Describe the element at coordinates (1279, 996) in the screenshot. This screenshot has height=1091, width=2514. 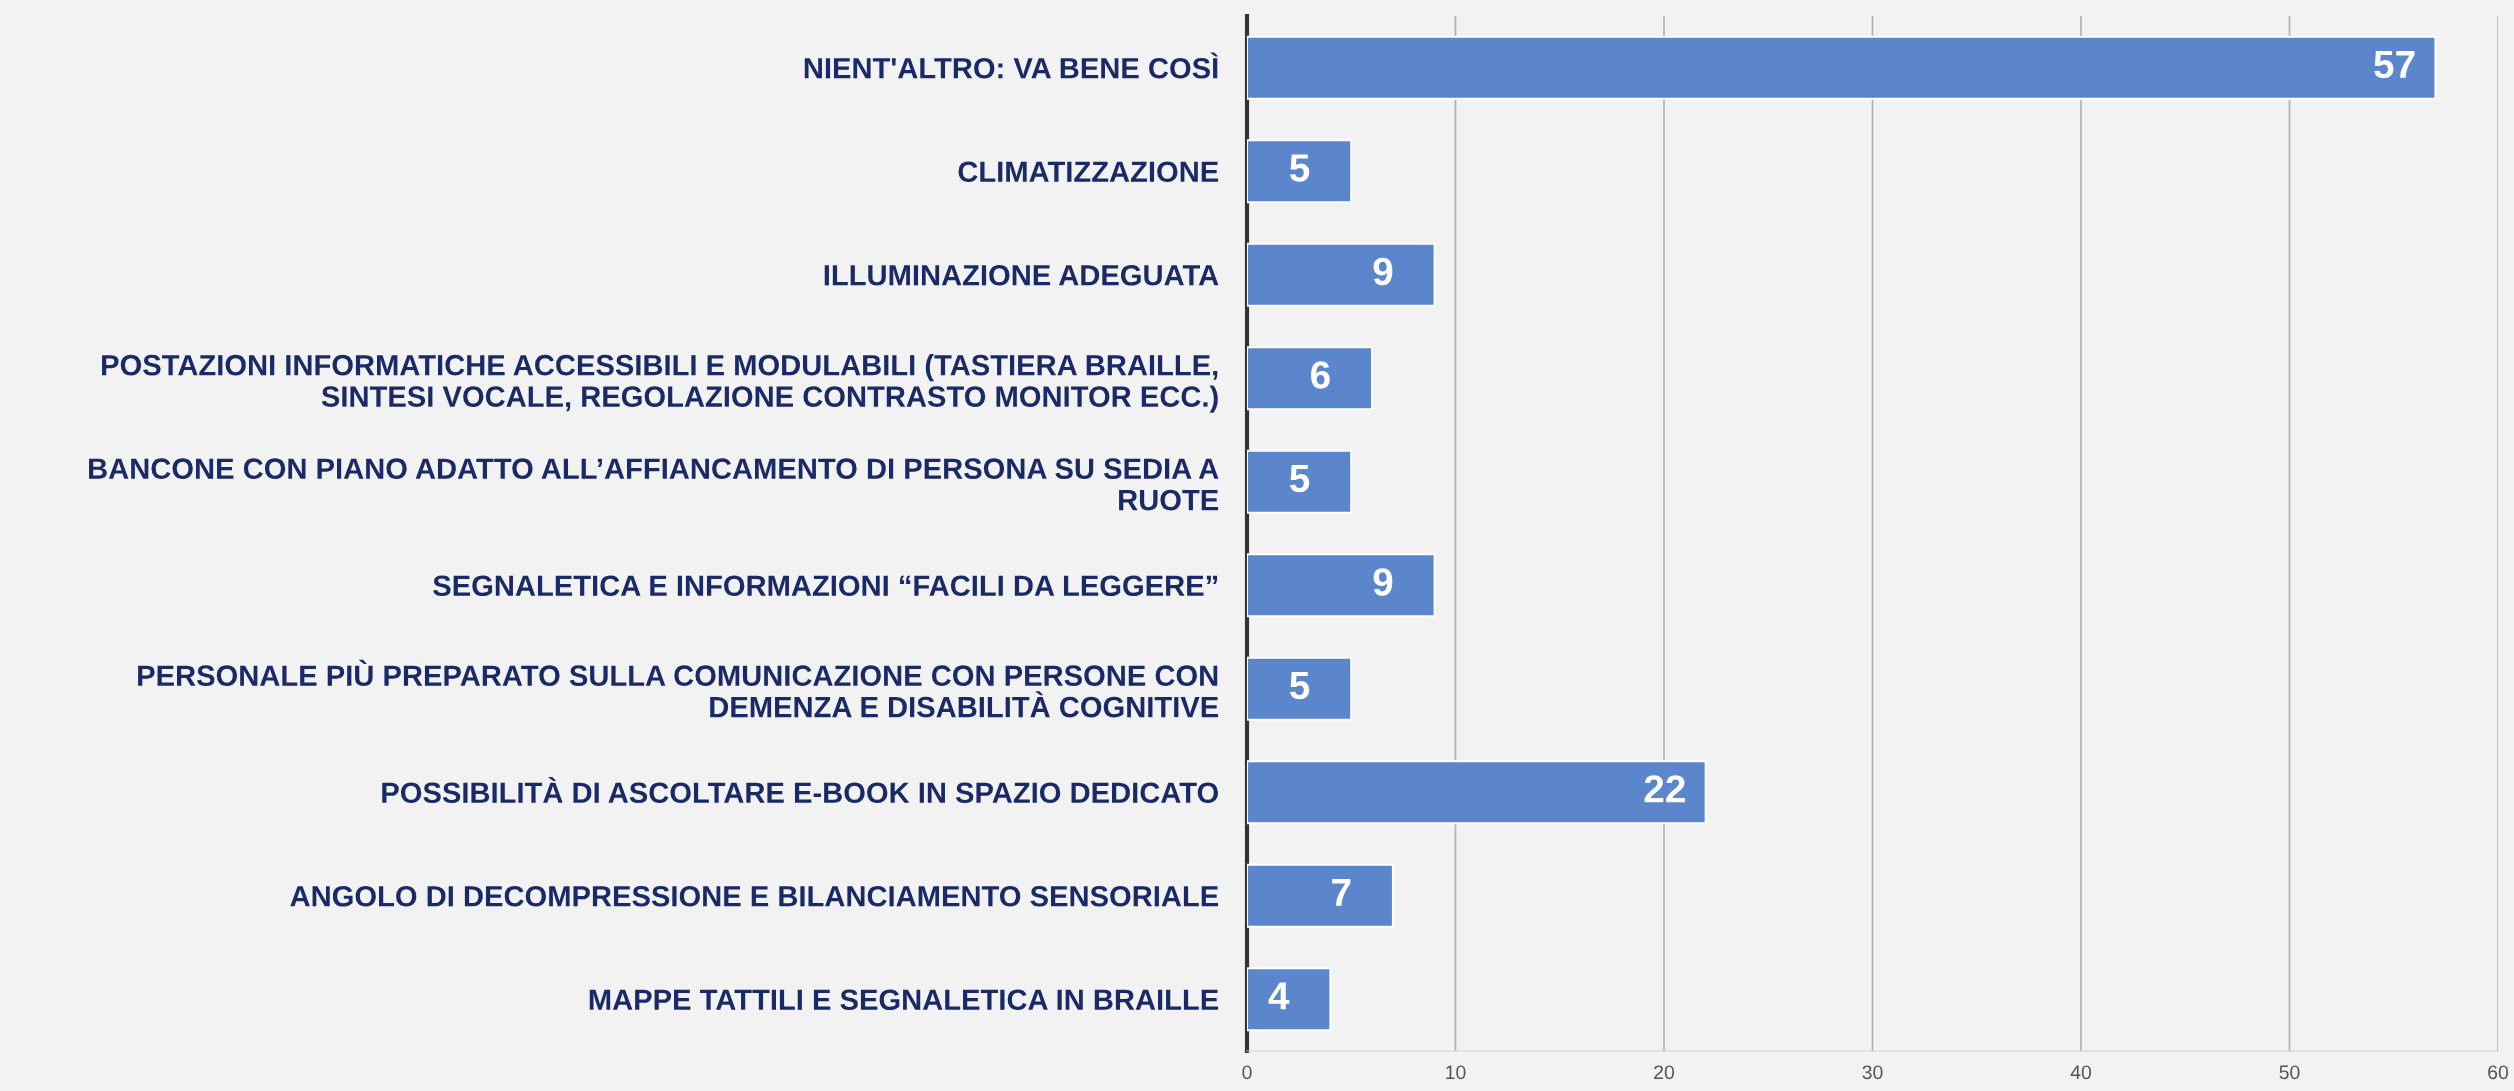
I see `data-label: 4` at that location.